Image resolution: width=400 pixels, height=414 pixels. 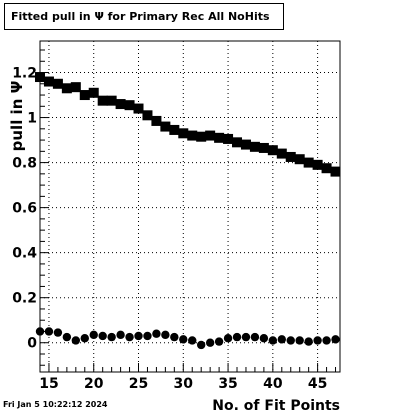 What do you see at coordinates (24, 299) in the screenshot?
I see `y-tick-label: 0.2` at bounding box center [24, 299].